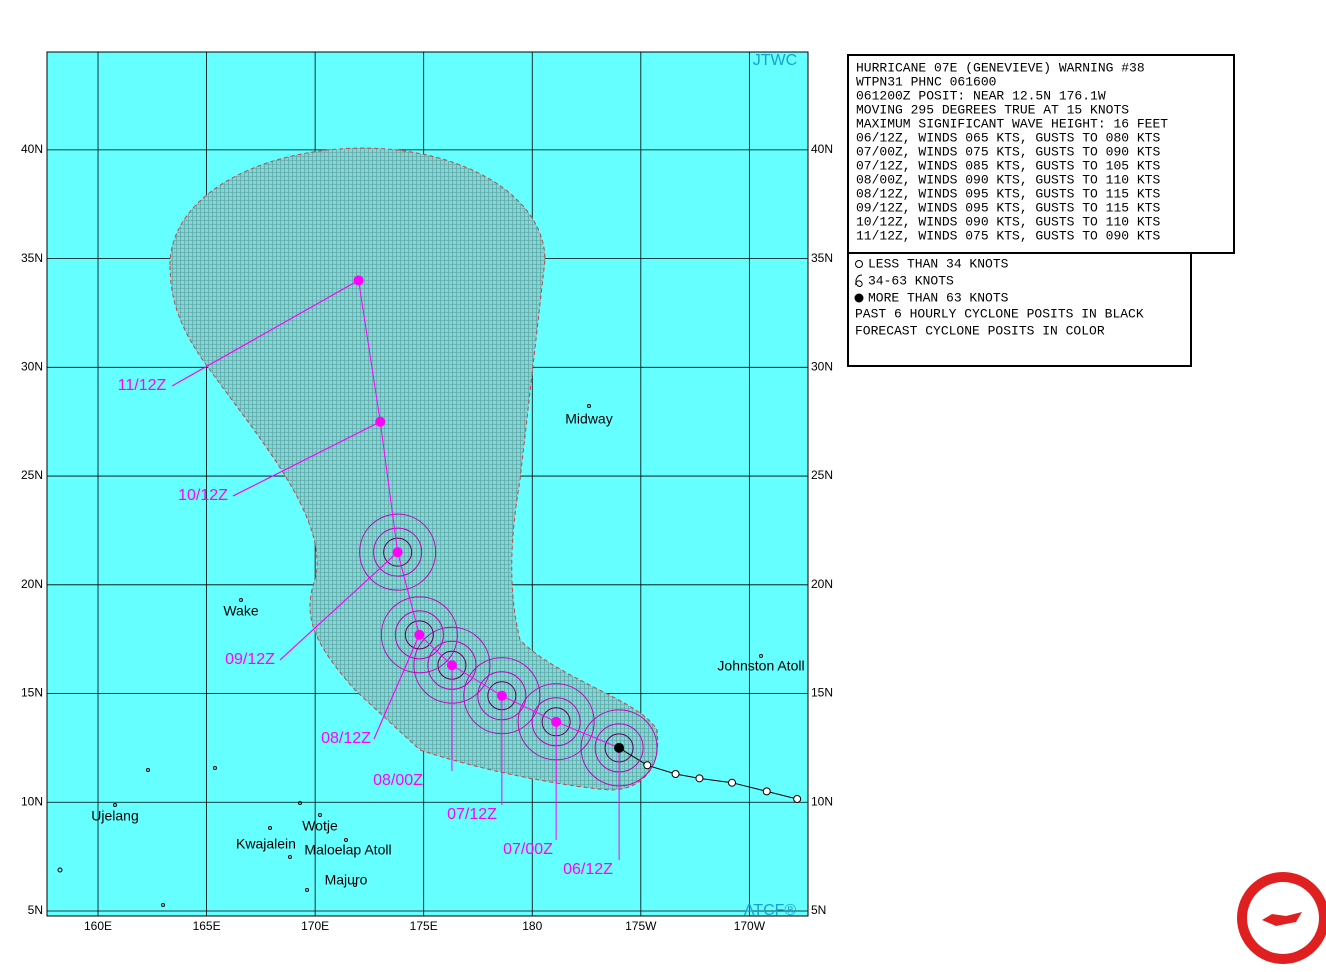 Image resolution: width=1326 pixels, height=972 pixels. I want to click on place-label: Majuro, so click(346, 880).